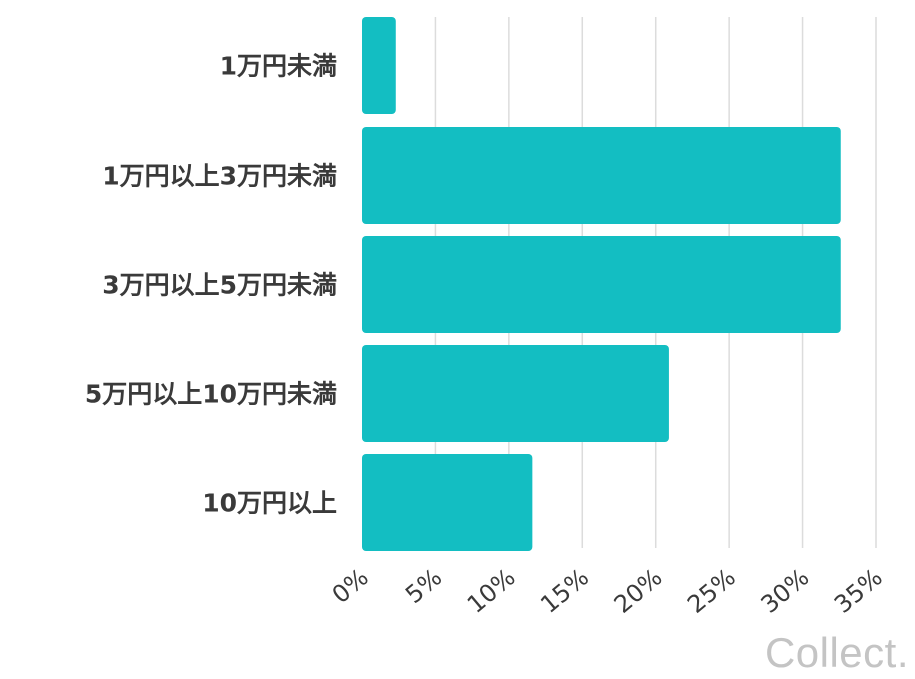  What do you see at coordinates (638, 591) in the screenshot?
I see `x-tick-label: 20%` at bounding box center [638, 591].